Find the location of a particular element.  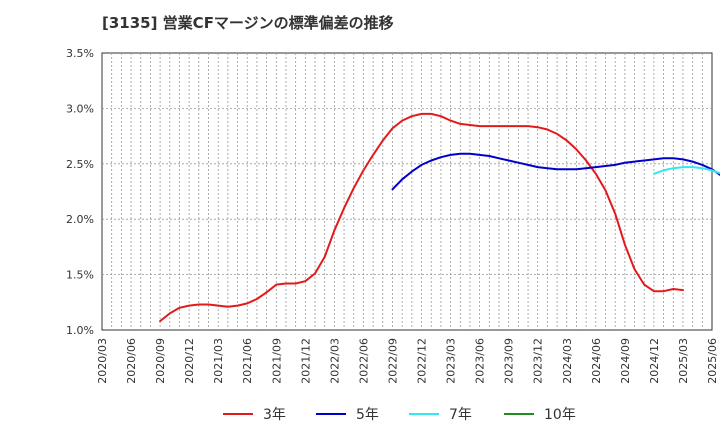

y-tick-label: 1.5% is located at coordinates (80, 275).